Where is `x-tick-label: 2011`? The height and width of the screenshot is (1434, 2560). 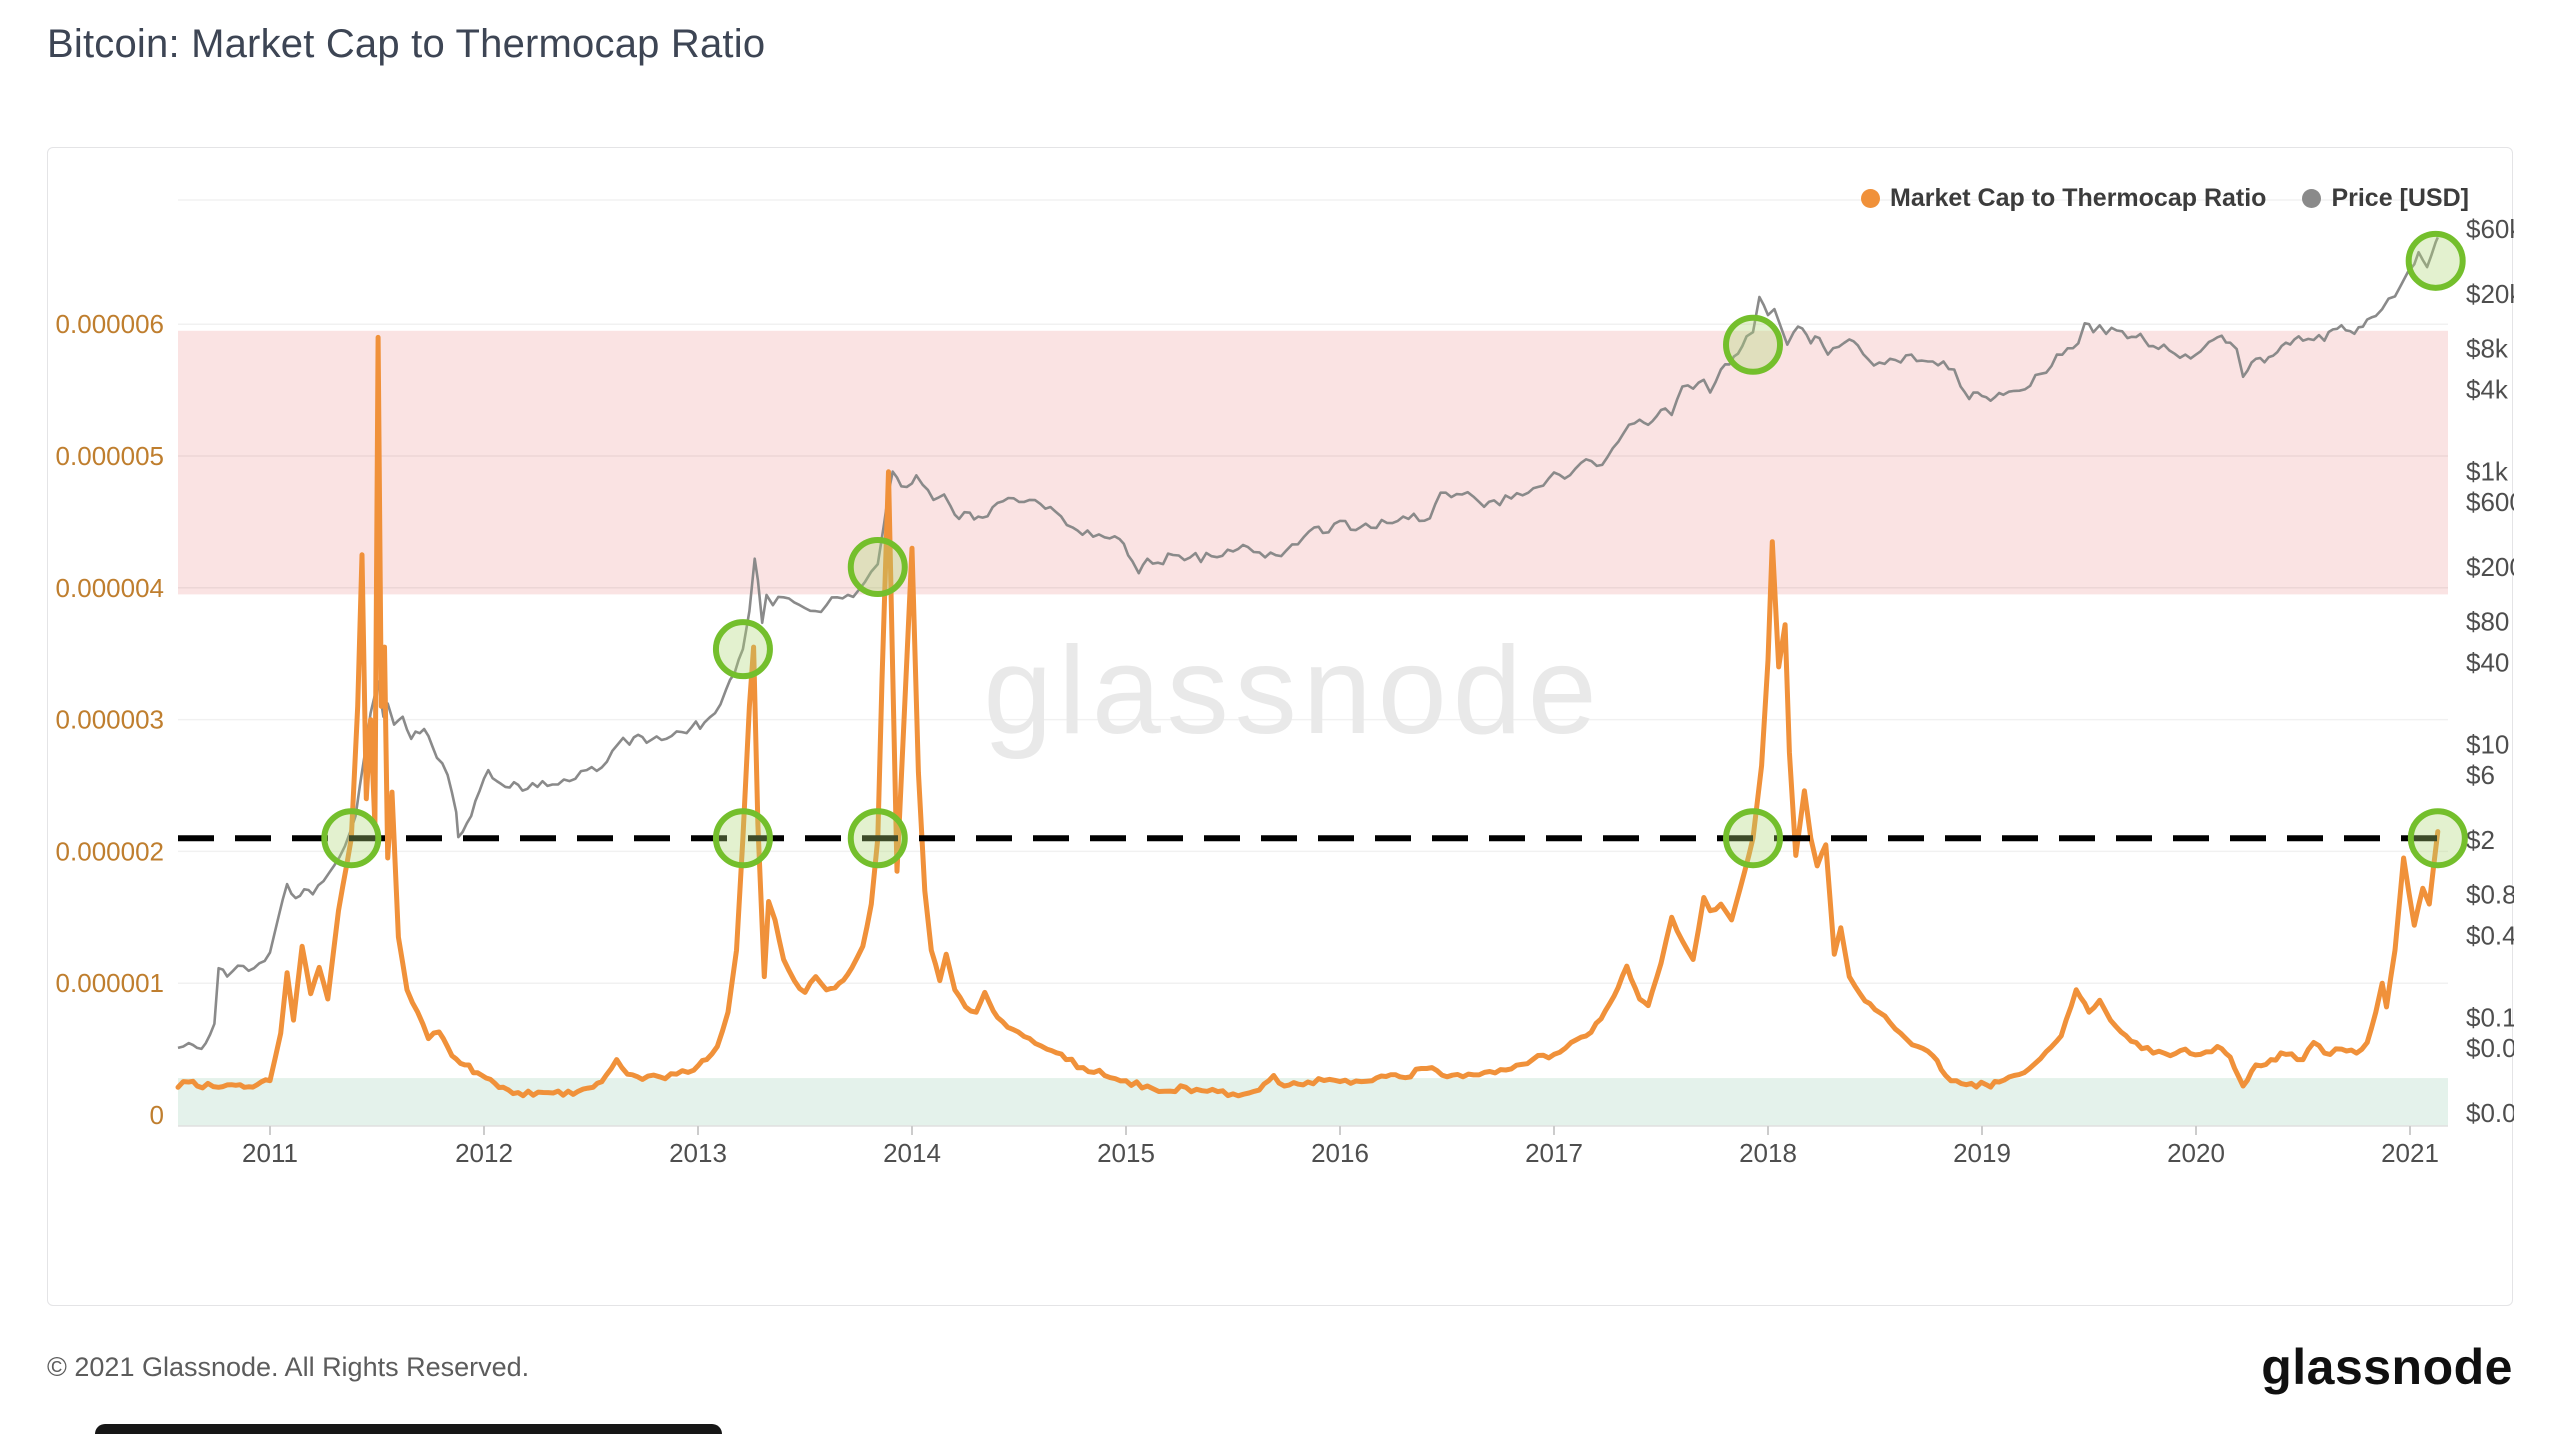
x-tick-label: 2011 is located at coordinates (270, 1153).